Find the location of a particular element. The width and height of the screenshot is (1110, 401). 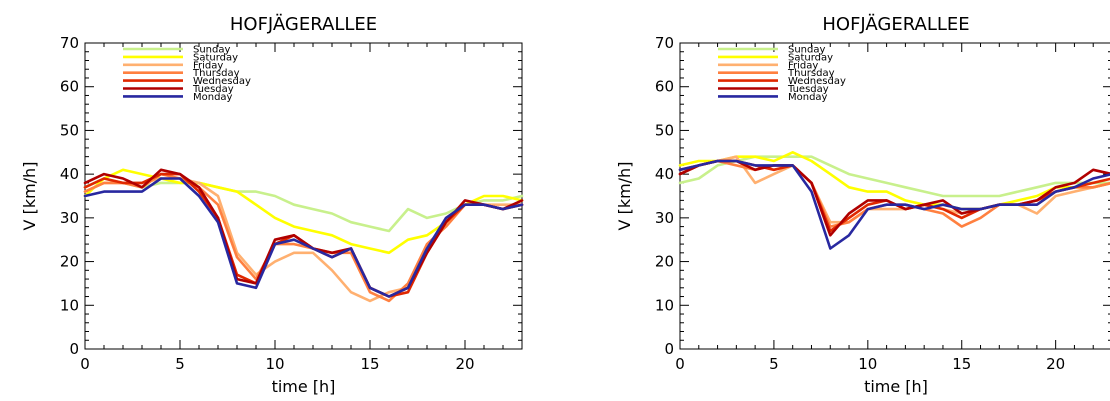

series-line-saturday is located at coordinates (894, 181).